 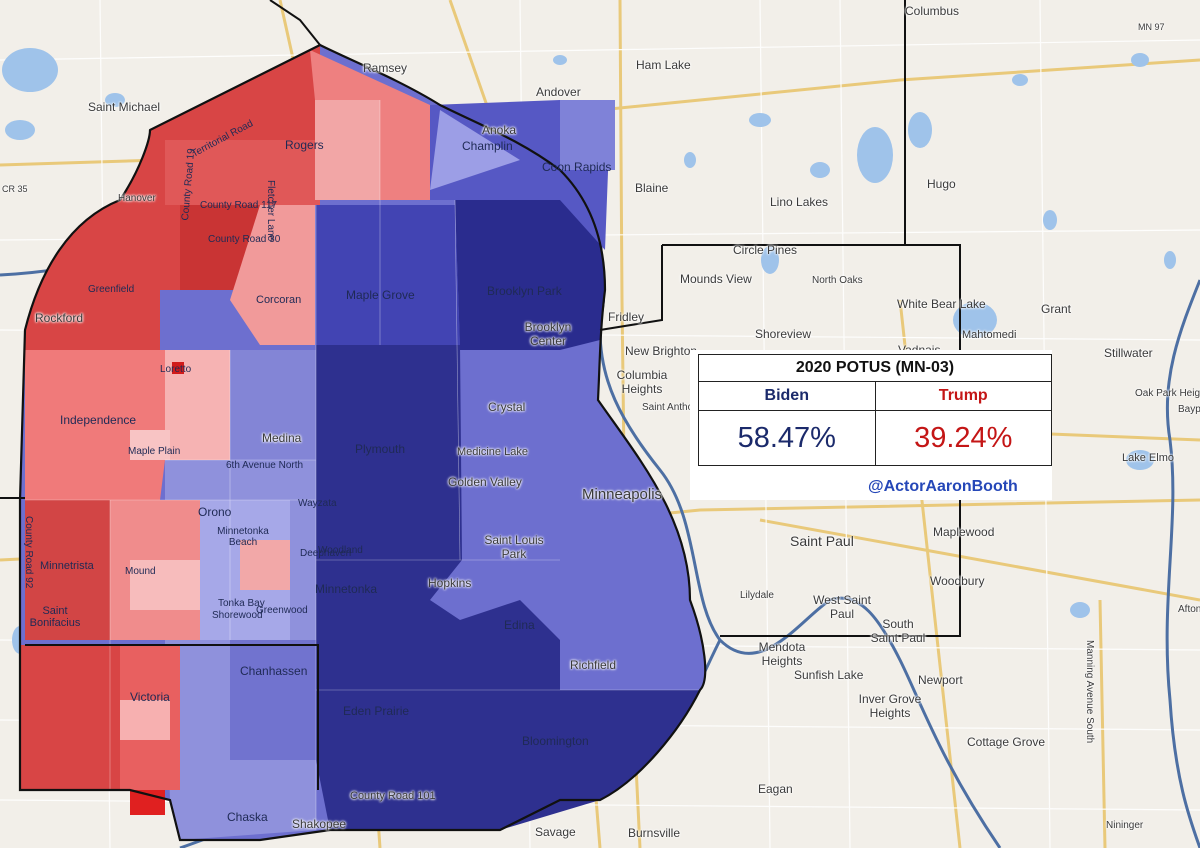 I want to click on place-label: Chaska, so click(x=247, y=817).